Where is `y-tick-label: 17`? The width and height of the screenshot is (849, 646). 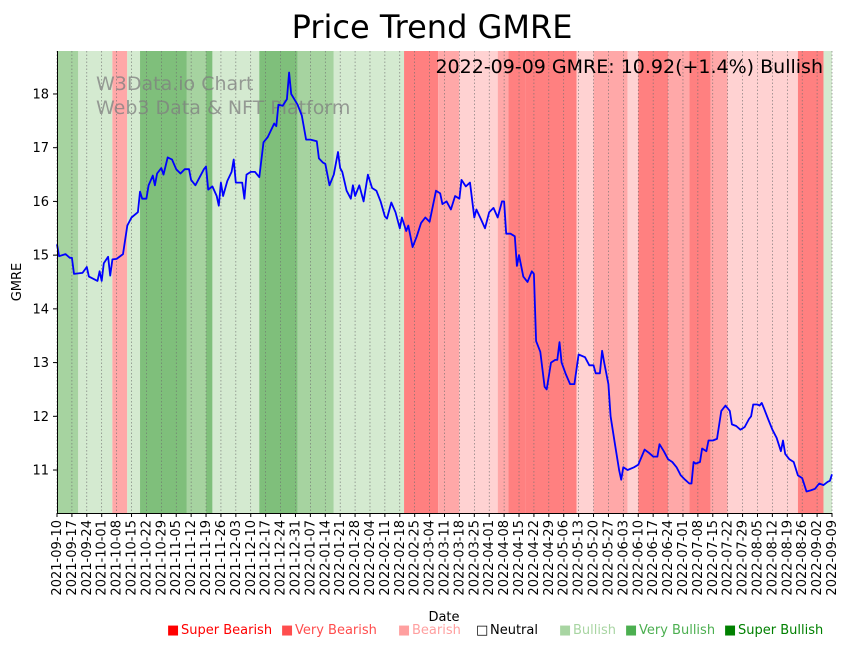 y-tick-label: 17 is located at coordinates (40, 148).